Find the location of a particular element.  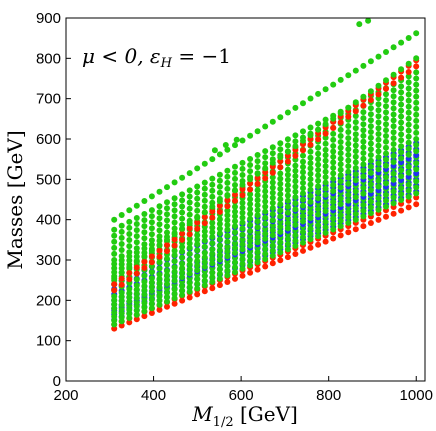

y-tick-label: 600 is located at coordinates (48, 139).